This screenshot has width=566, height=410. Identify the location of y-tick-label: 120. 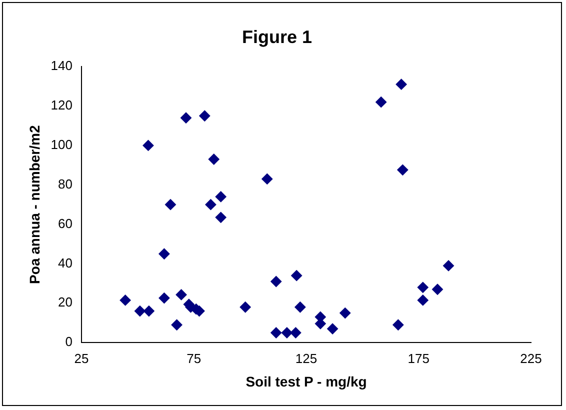
(61, 105).